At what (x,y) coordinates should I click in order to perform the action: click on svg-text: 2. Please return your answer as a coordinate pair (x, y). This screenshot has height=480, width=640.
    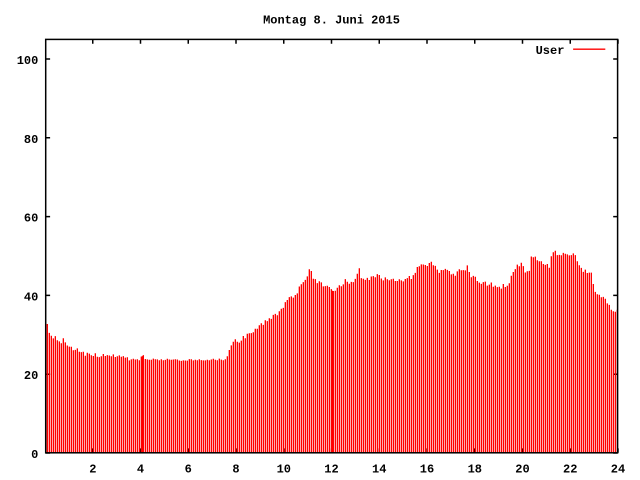
    Looking at the image, I should click on (92, 470).